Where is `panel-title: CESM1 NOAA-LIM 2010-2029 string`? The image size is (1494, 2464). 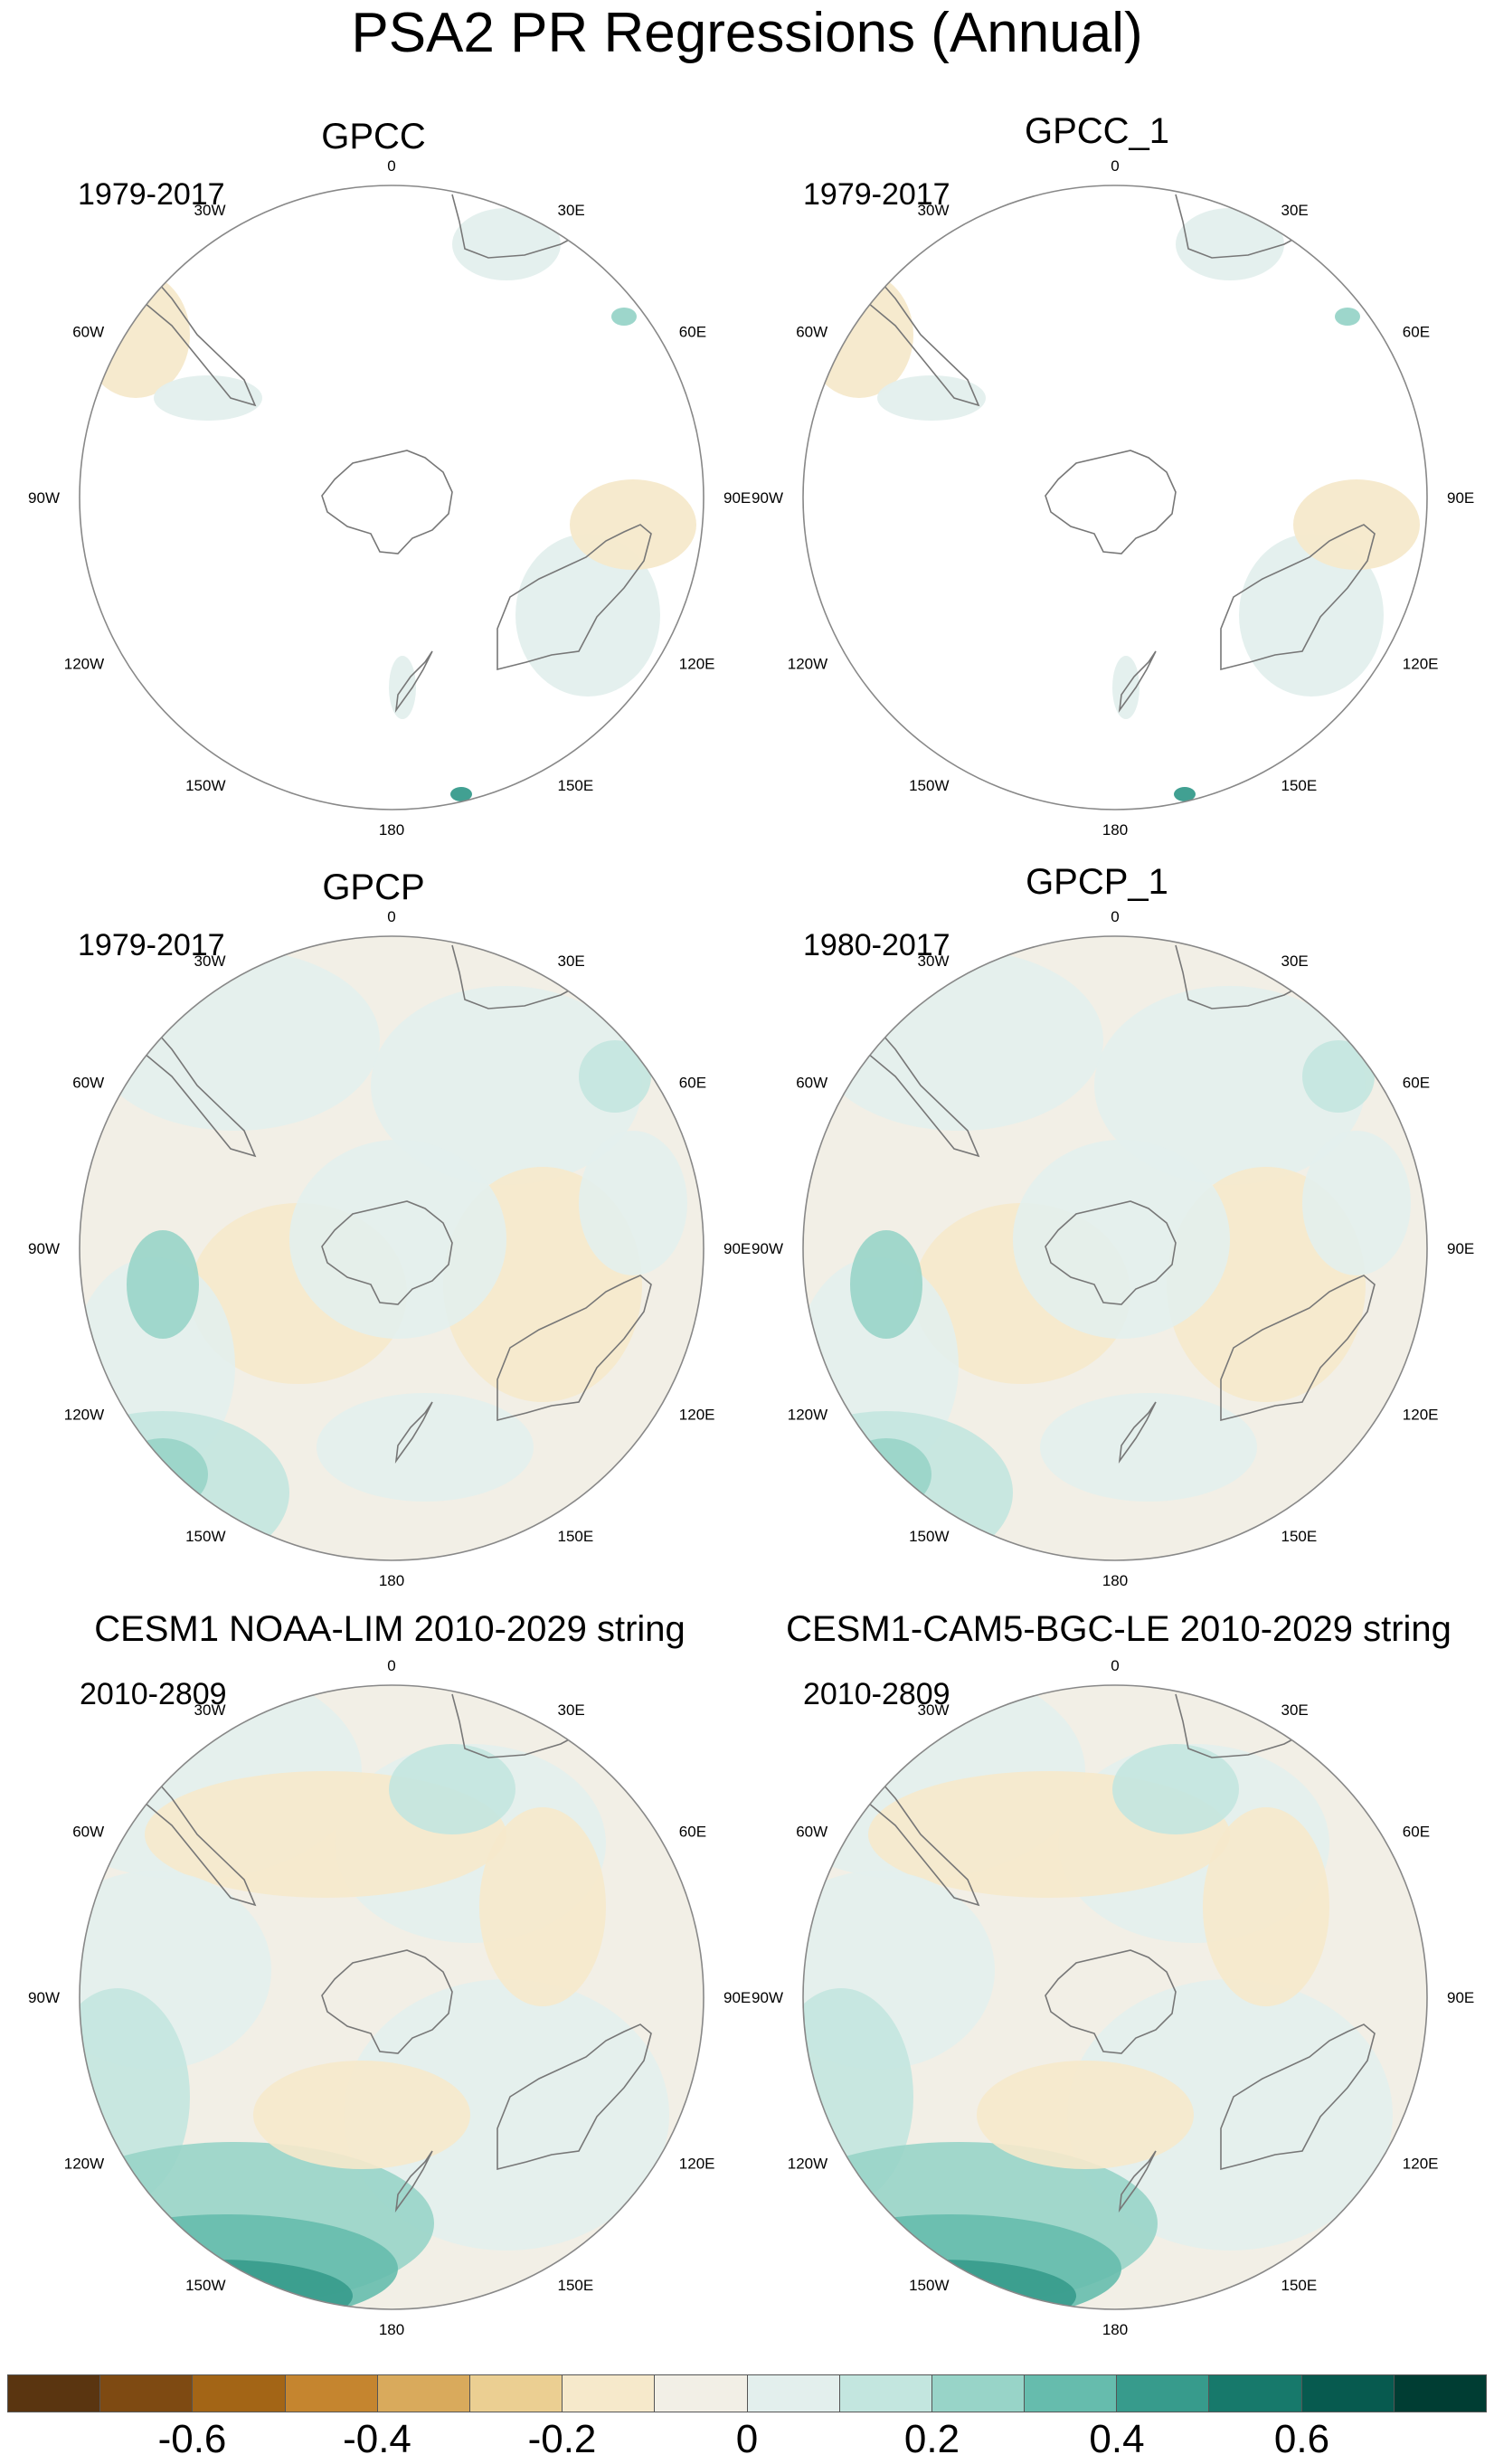 panel-title: CESM1 NOAA-LIM 2010-2029 string is located at coordinates (390, 1629).